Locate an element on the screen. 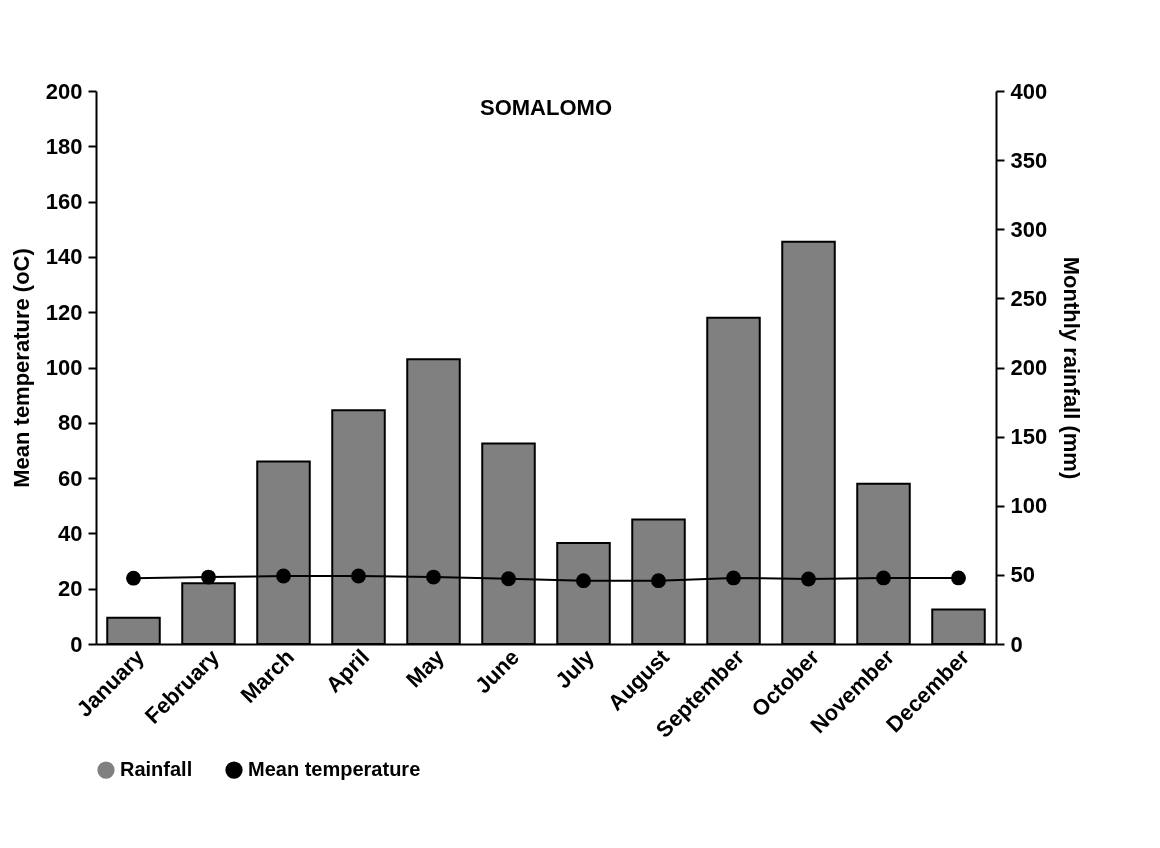 The height and width of the screenshot is (848, 1160). y-tick-label: 80 is located at coordinates (70, 423).